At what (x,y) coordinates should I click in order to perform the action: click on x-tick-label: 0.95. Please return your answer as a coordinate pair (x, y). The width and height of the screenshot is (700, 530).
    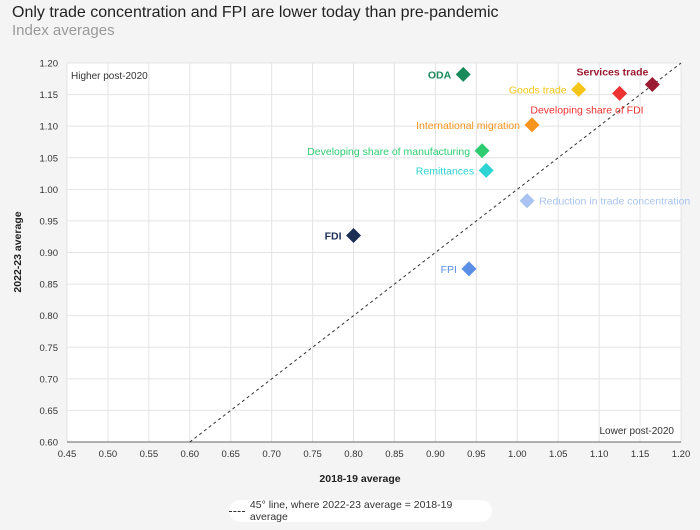
    Looking at the image, I should click on (476, 454).